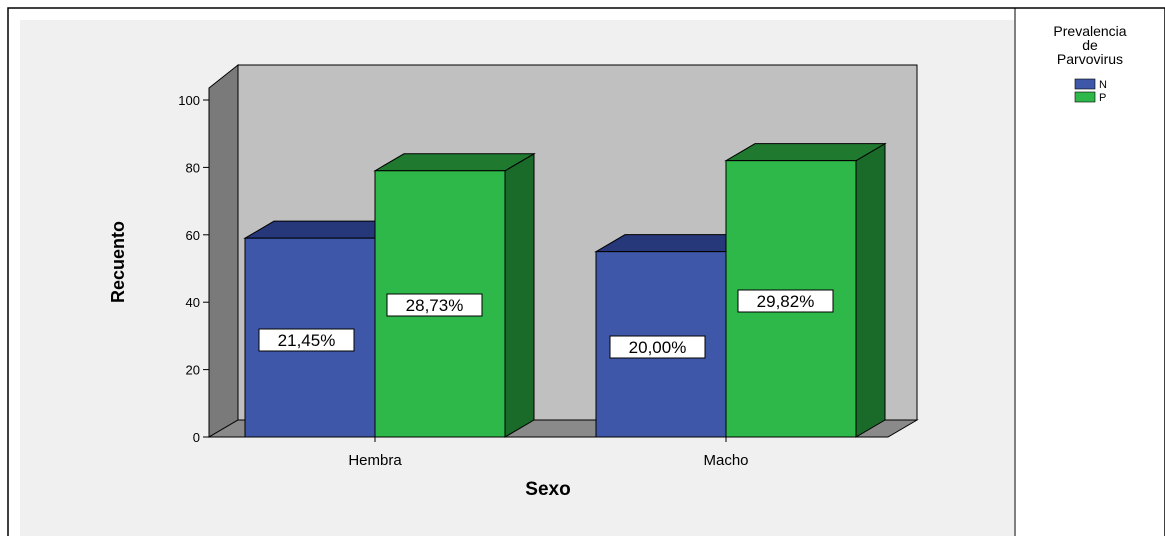 The image size is (1165, 541). I want to click on data-label-n-hembra: 21,45%, so click(307, 340).